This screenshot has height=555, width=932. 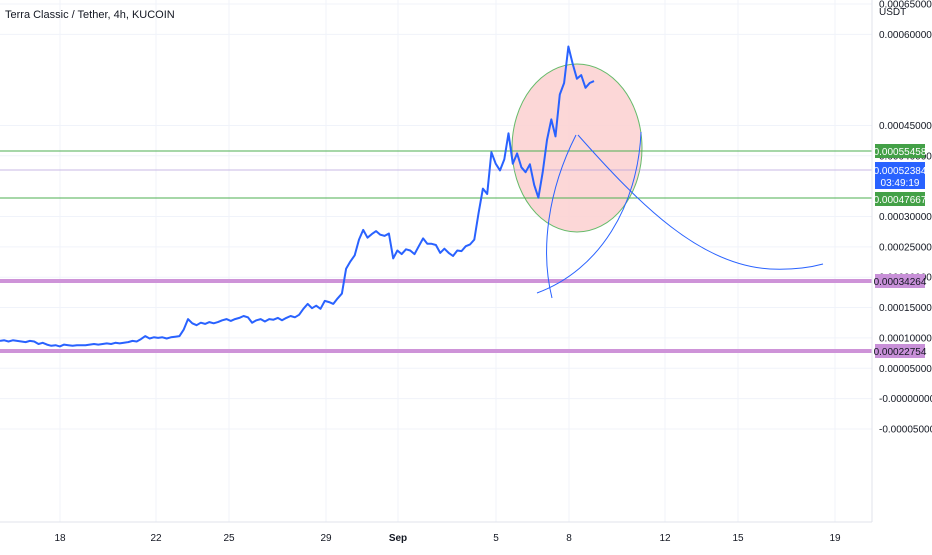 I want to click on current-price-badge, so click(x=900, y=175).